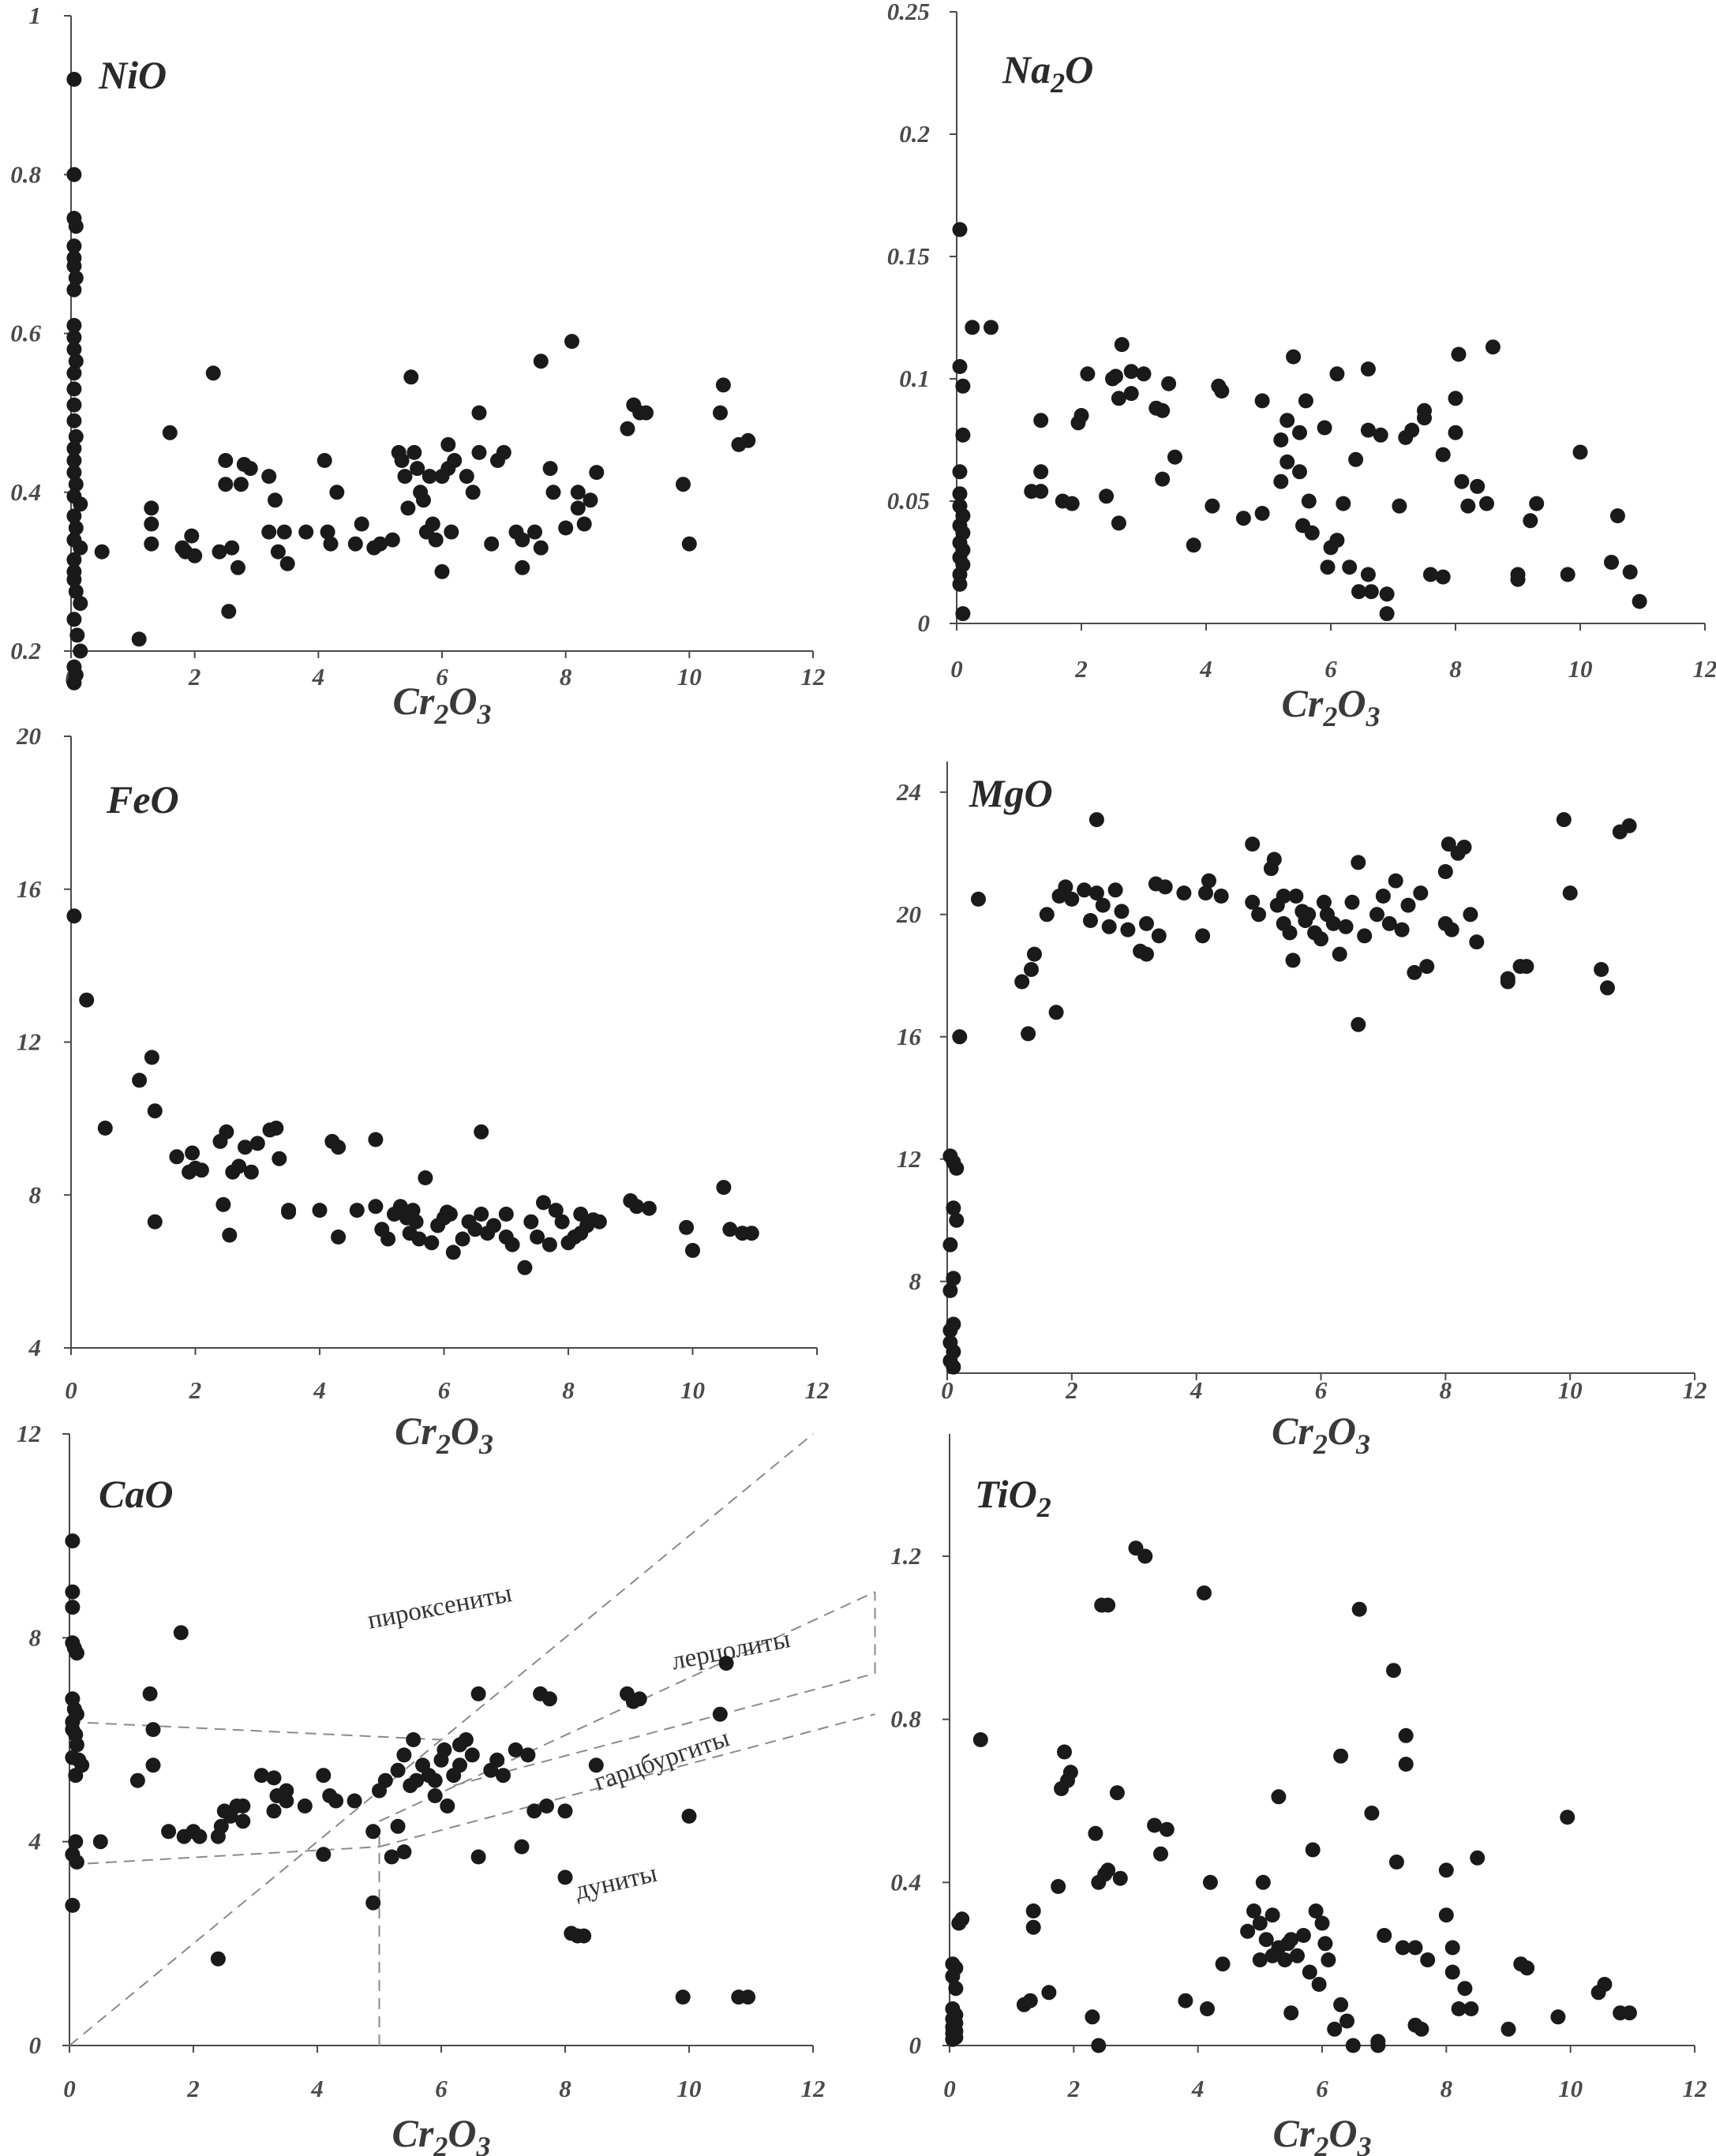  I want to click on na2o-panel-title-part: 2, so click(1057, 83).